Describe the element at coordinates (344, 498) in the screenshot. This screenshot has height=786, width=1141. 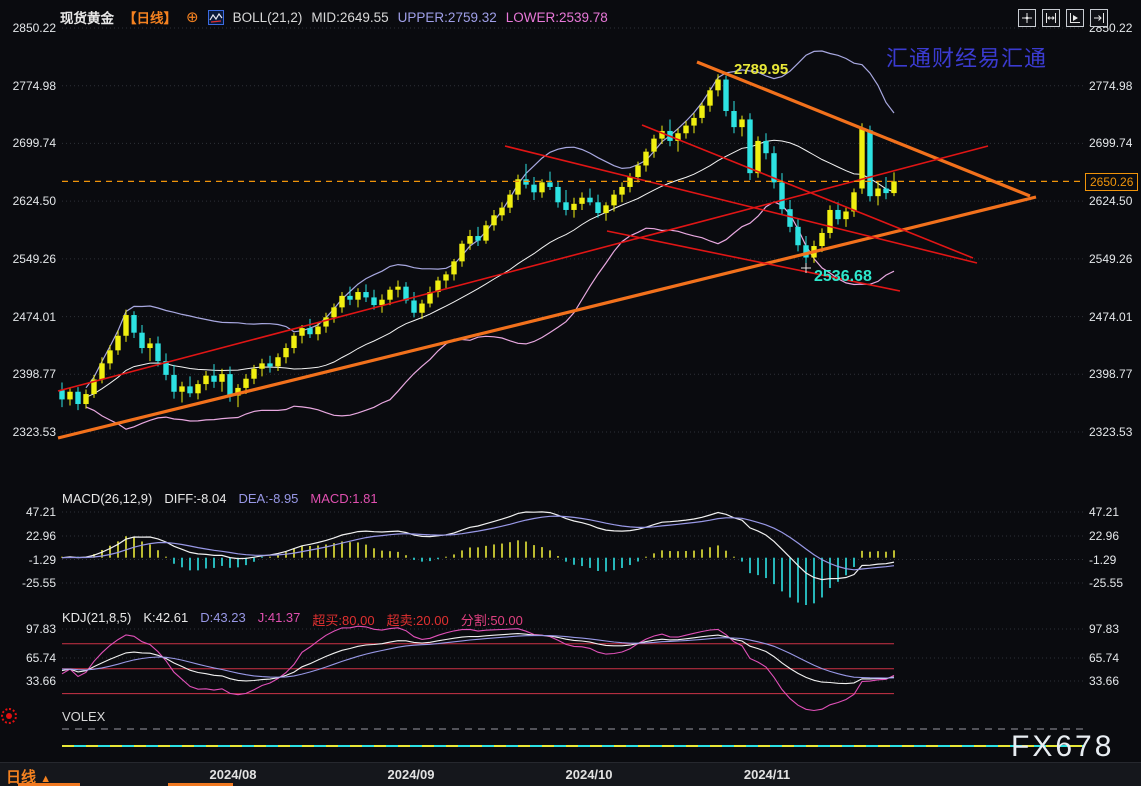
I see `macd-hist-value: MACD:1.81` at that location.